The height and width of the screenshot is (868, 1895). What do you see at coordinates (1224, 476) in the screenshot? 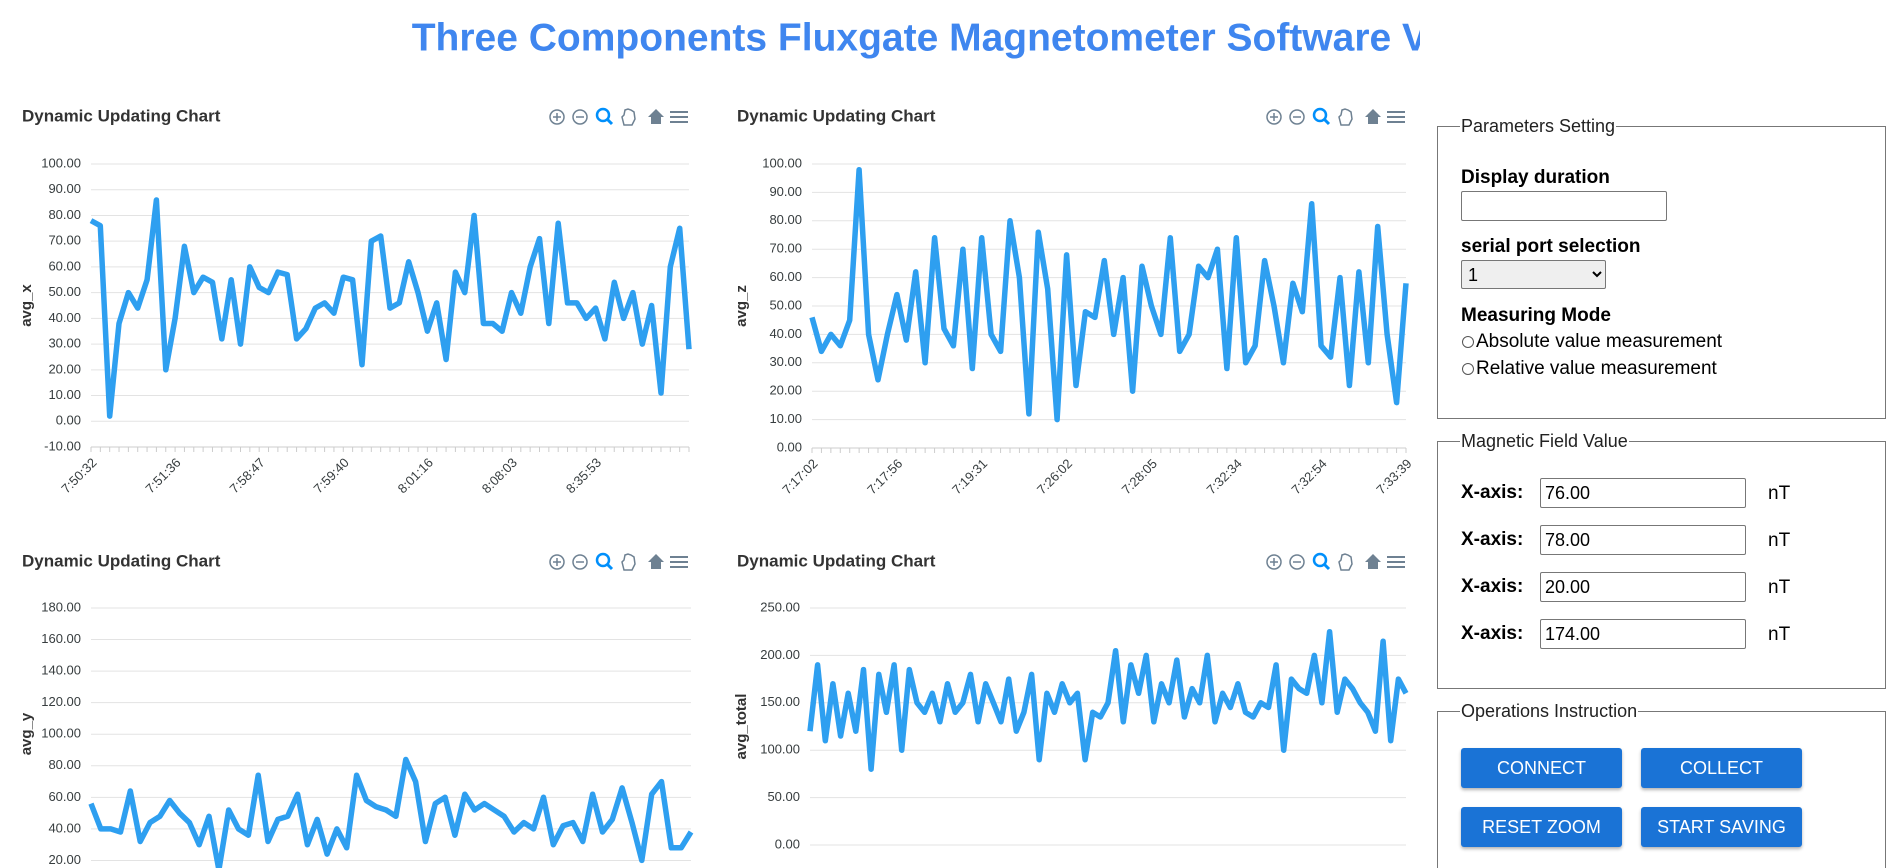
I see `x-tick-label: 7:32:34` at bounding box center [1224, 476].